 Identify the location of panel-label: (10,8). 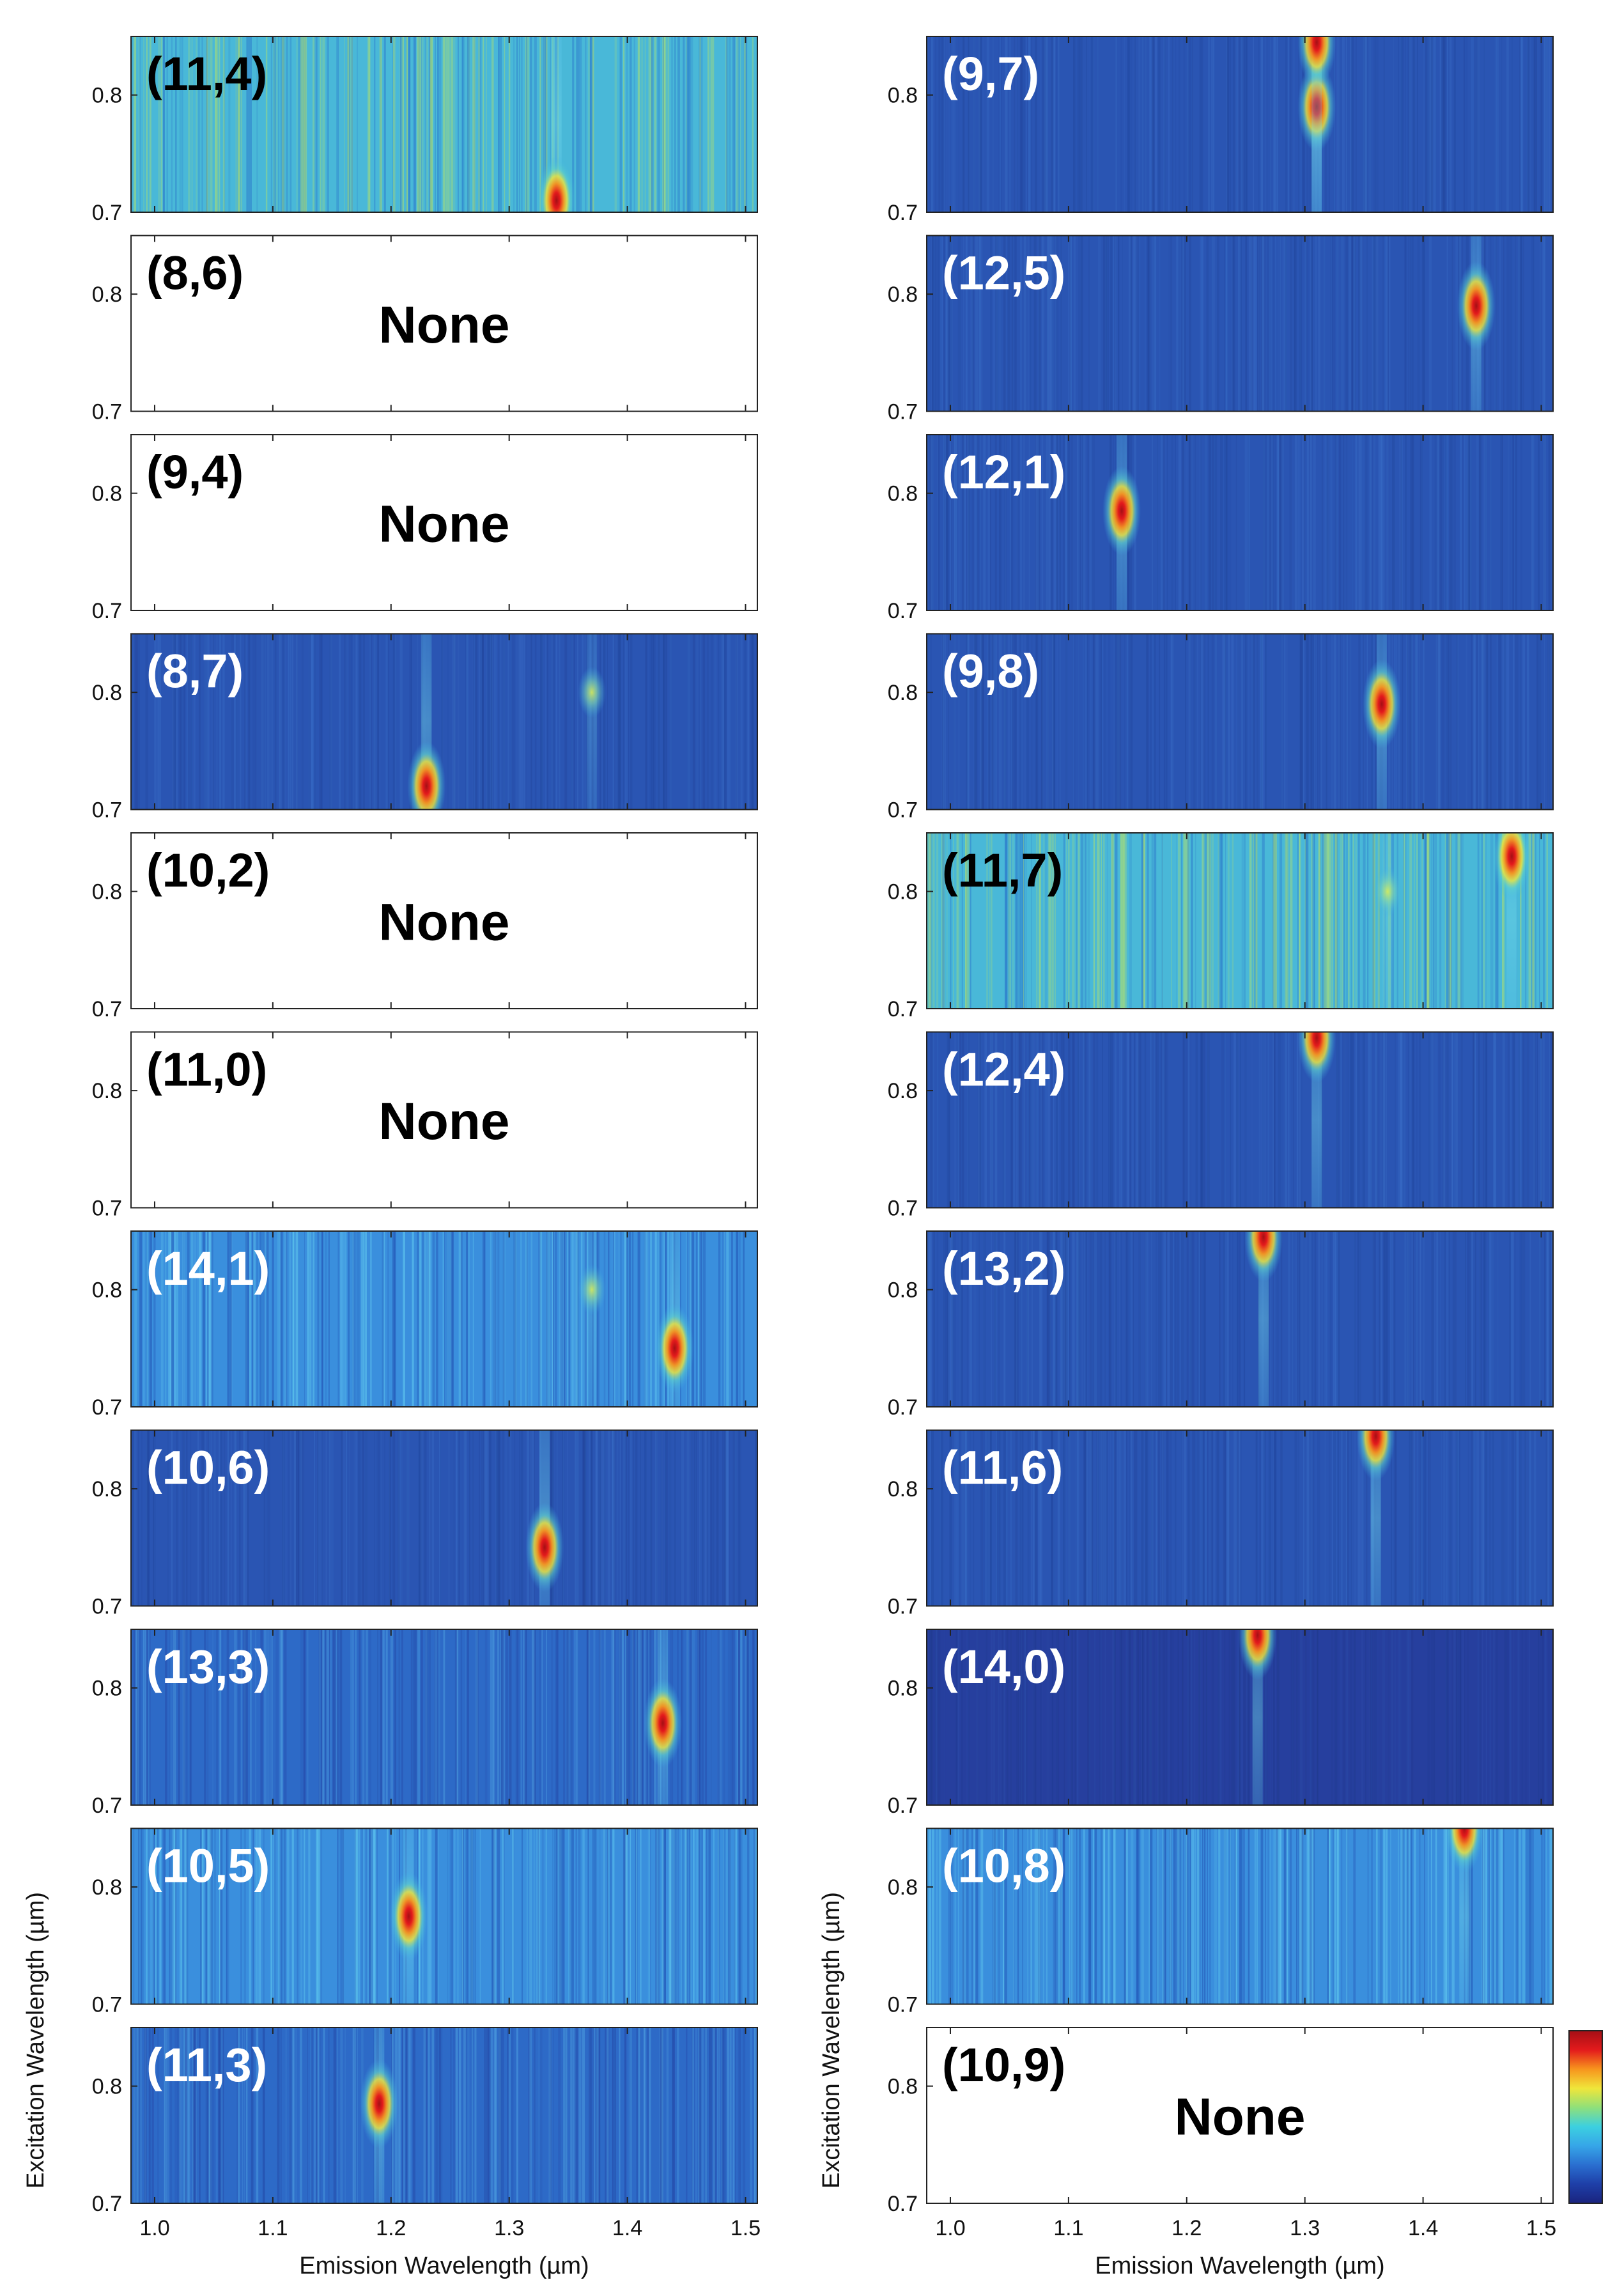
(1003, 1867).